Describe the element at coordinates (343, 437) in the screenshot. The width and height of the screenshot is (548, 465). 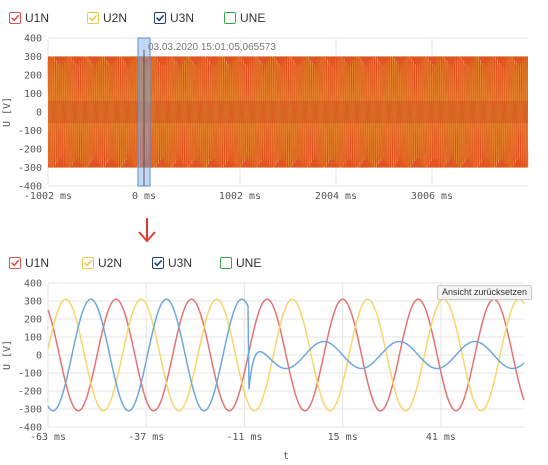
I see `x-tick-label: 15 ms` at that location.